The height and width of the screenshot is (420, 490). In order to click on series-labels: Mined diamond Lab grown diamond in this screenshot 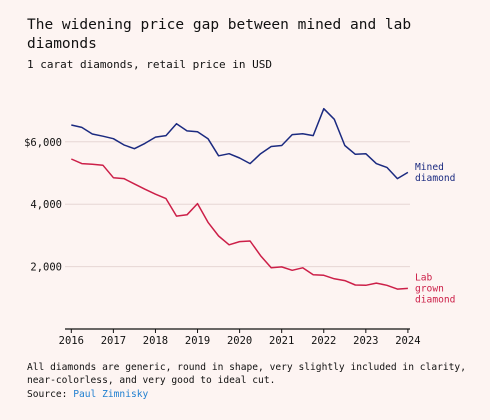, I will do `click(435, 234)`.